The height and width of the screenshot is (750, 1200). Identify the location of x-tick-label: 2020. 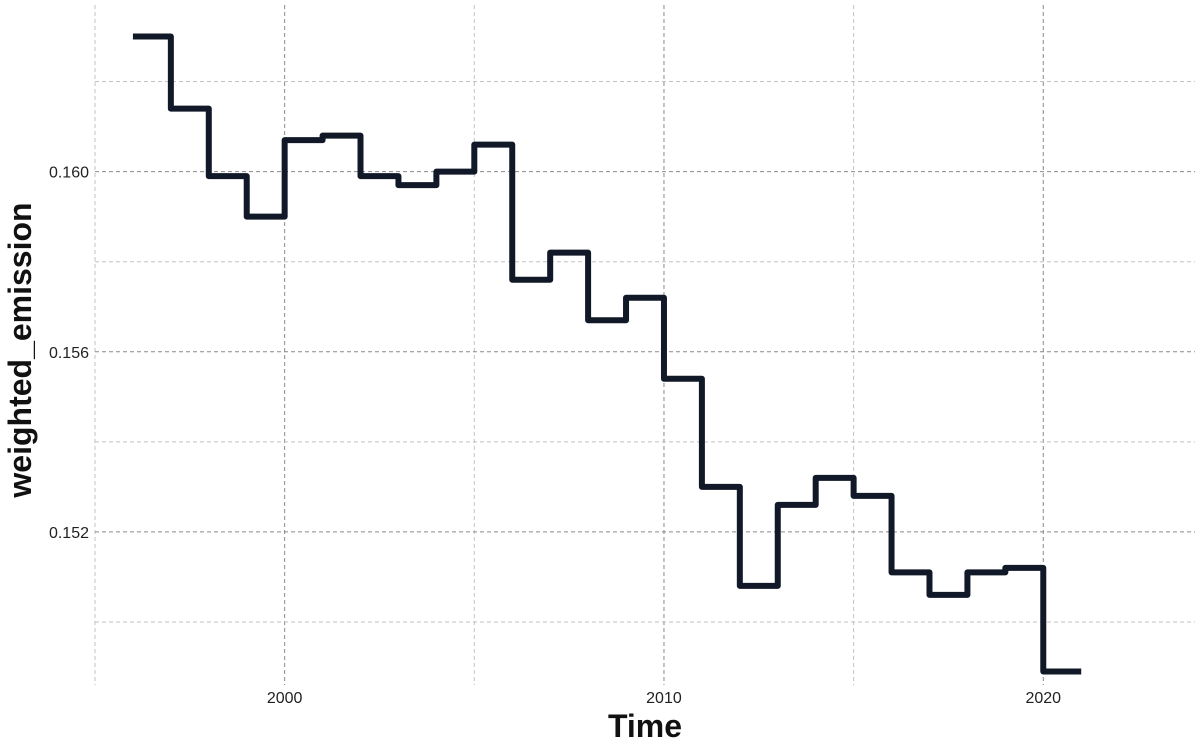
(1043, 698).